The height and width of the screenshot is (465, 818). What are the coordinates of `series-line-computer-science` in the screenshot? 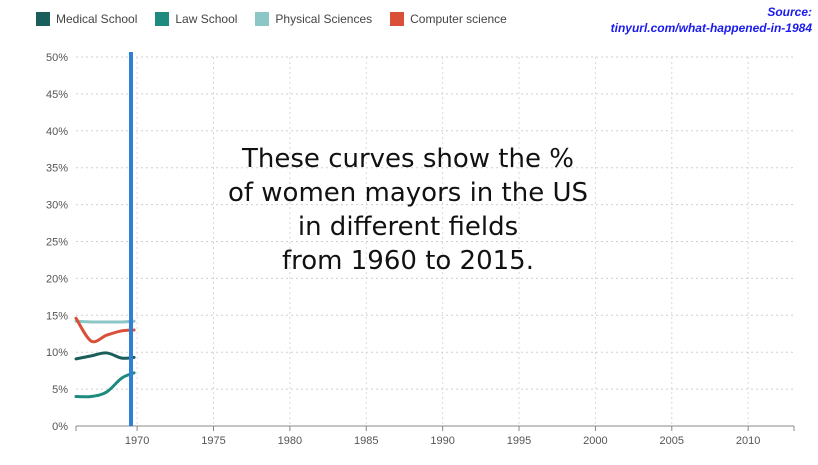 It's located at (105, 330).